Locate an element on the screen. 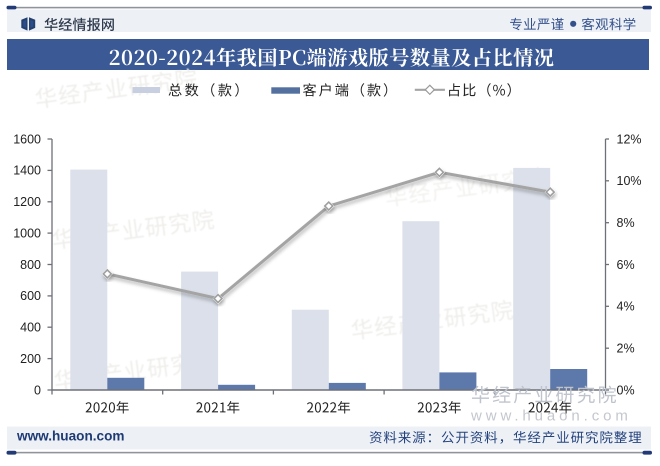 Image resolution: width=660 pixels, height=466 pixels. svg-text: 0% is located at coordinates (626, 390).